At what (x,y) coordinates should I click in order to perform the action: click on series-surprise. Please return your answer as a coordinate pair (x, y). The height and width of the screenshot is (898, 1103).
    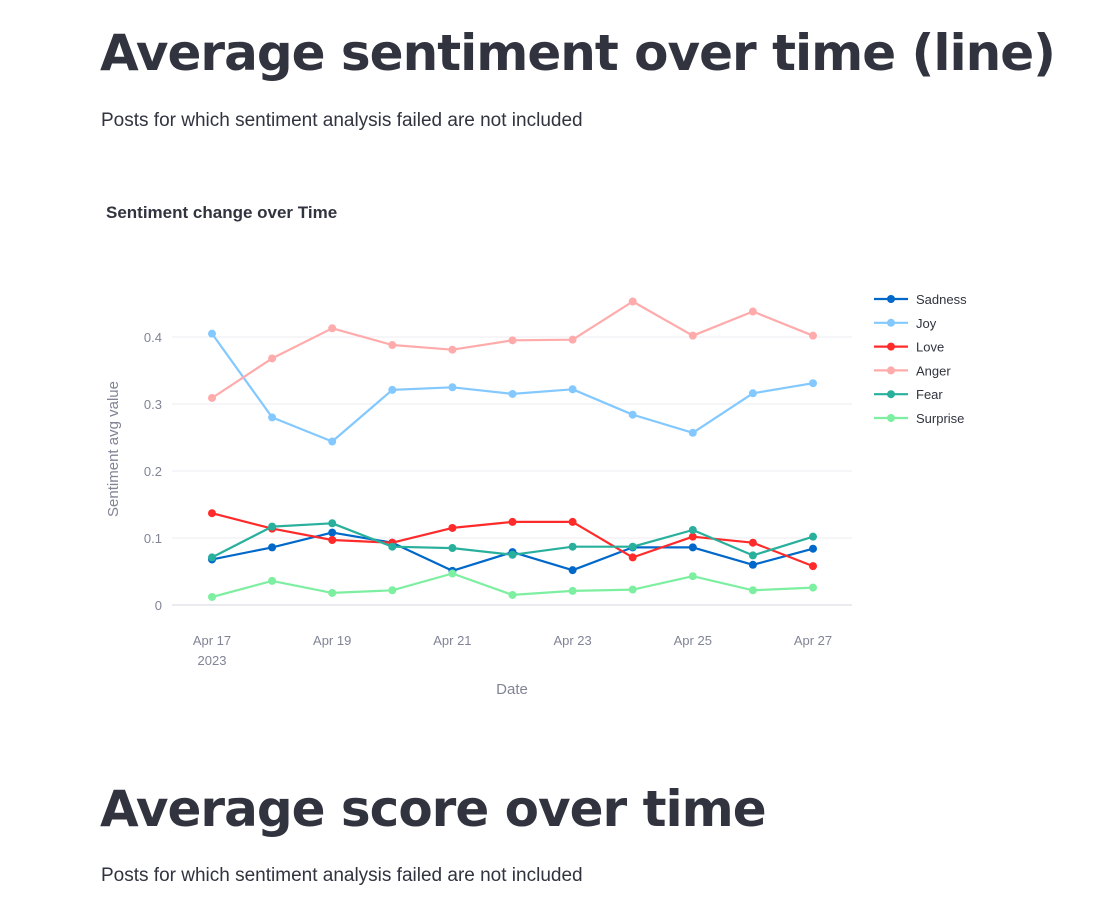
    Looking at the image, I should click on (512, 585).